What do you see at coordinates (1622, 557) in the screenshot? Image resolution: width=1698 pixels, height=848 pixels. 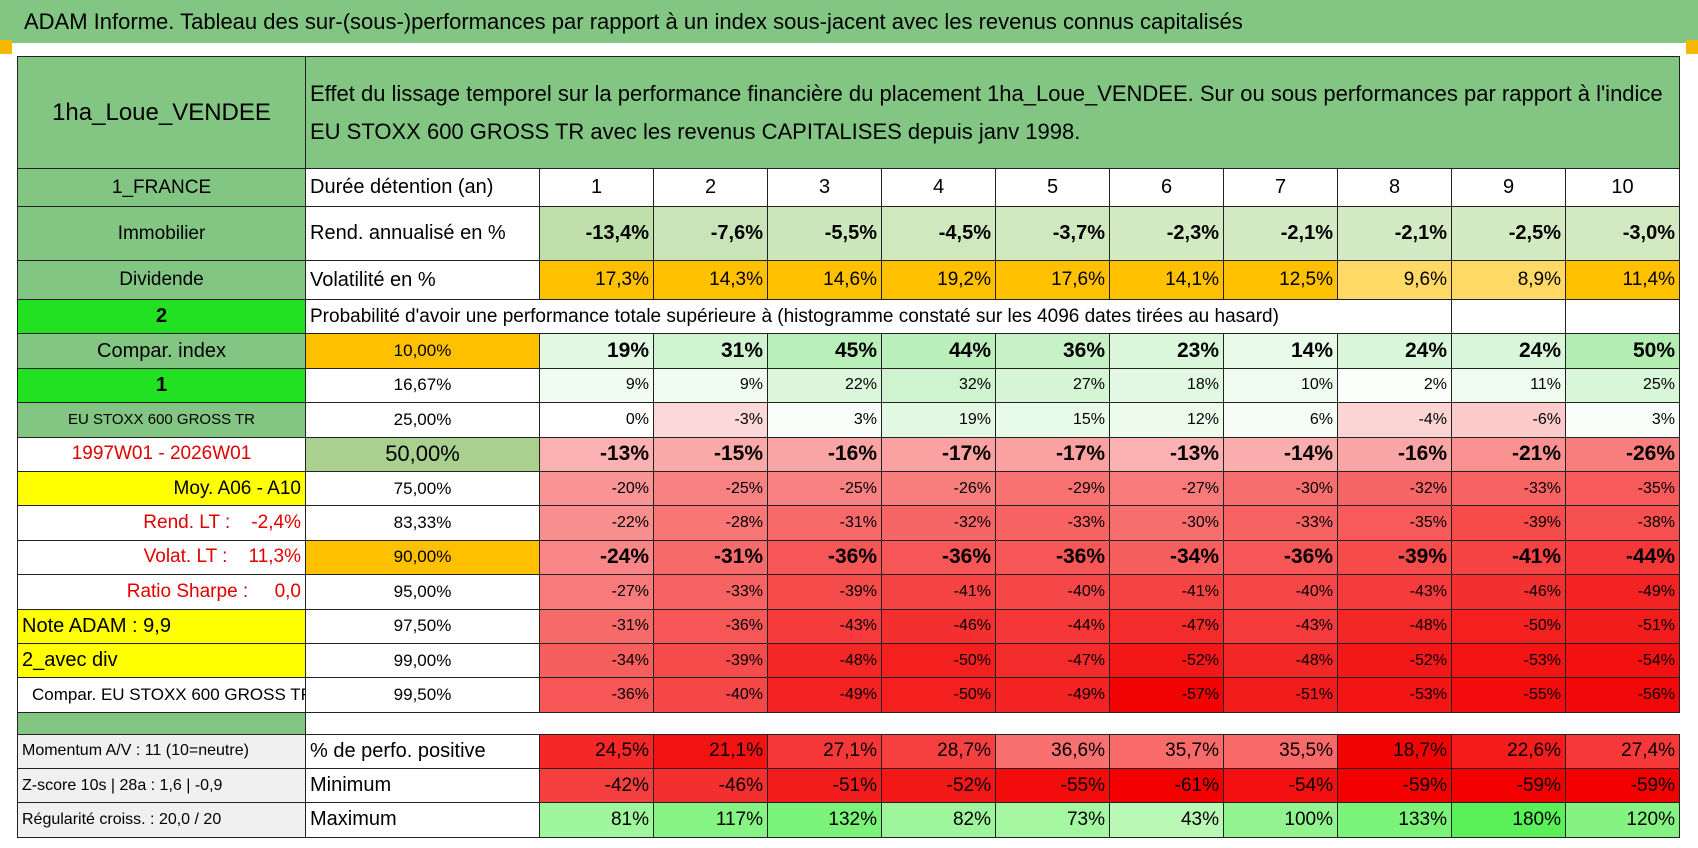 I see `value-cell: -44%` at bounding box center [1622, 557].